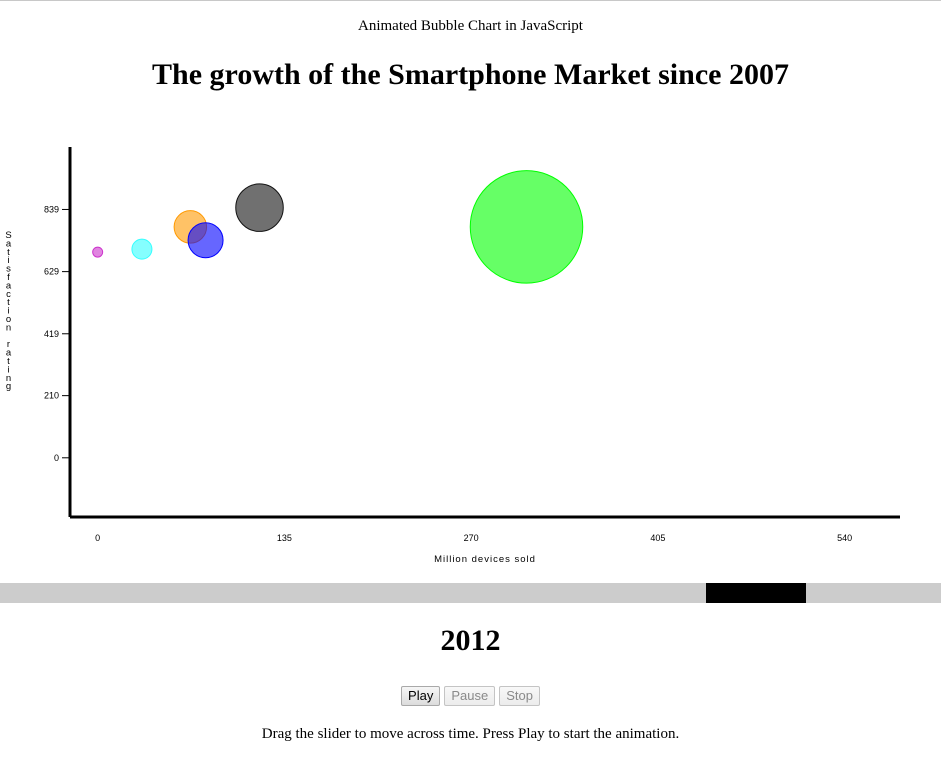 The image size is (941, 761). I want to click on y-tick-label: 0, so click(56, 458).